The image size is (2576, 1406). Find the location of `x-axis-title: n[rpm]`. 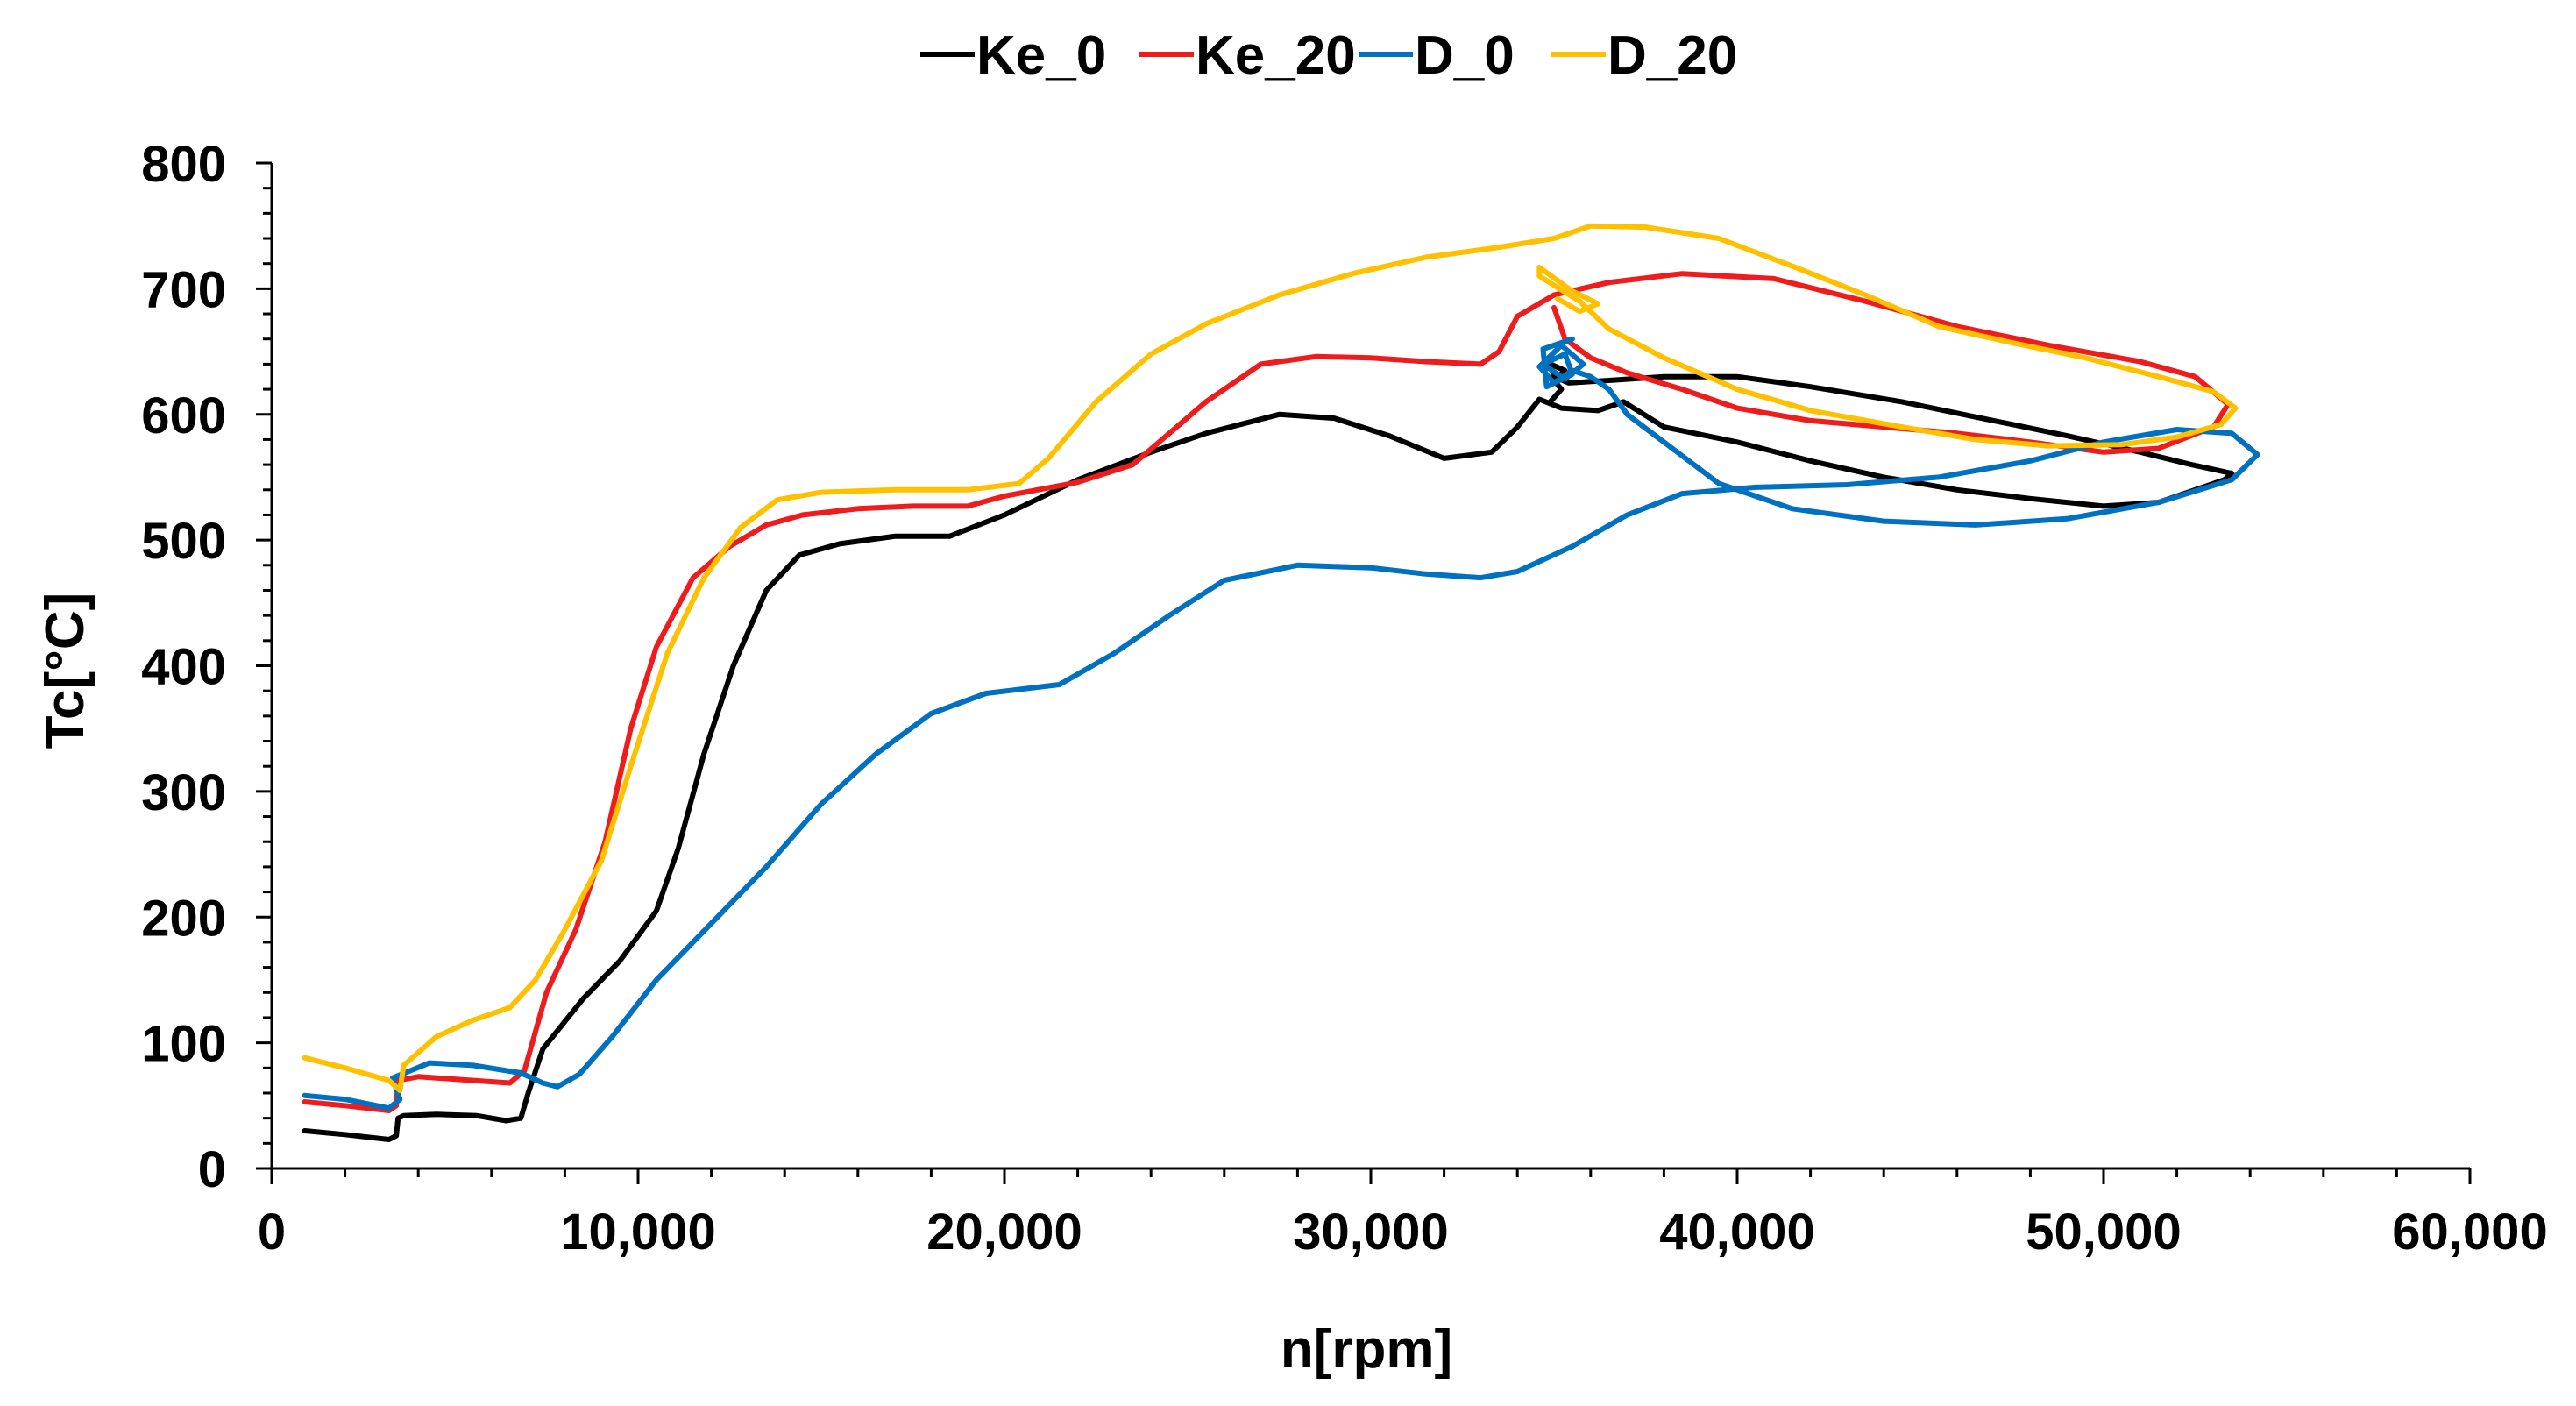

x-axis-title: n[rpm] is located at coordinates (1366, 1349).